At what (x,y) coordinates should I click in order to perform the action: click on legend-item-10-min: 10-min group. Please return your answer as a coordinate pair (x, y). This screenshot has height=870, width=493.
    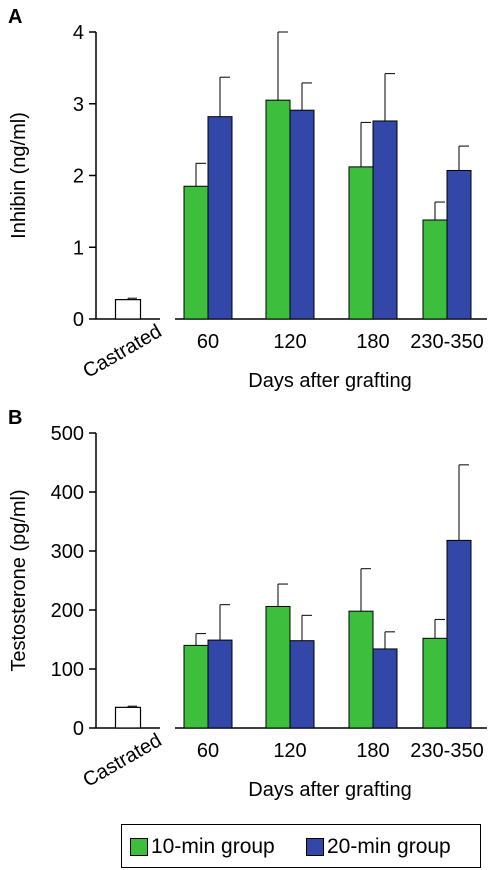
    Looking at the image, I should click on (202, 847).